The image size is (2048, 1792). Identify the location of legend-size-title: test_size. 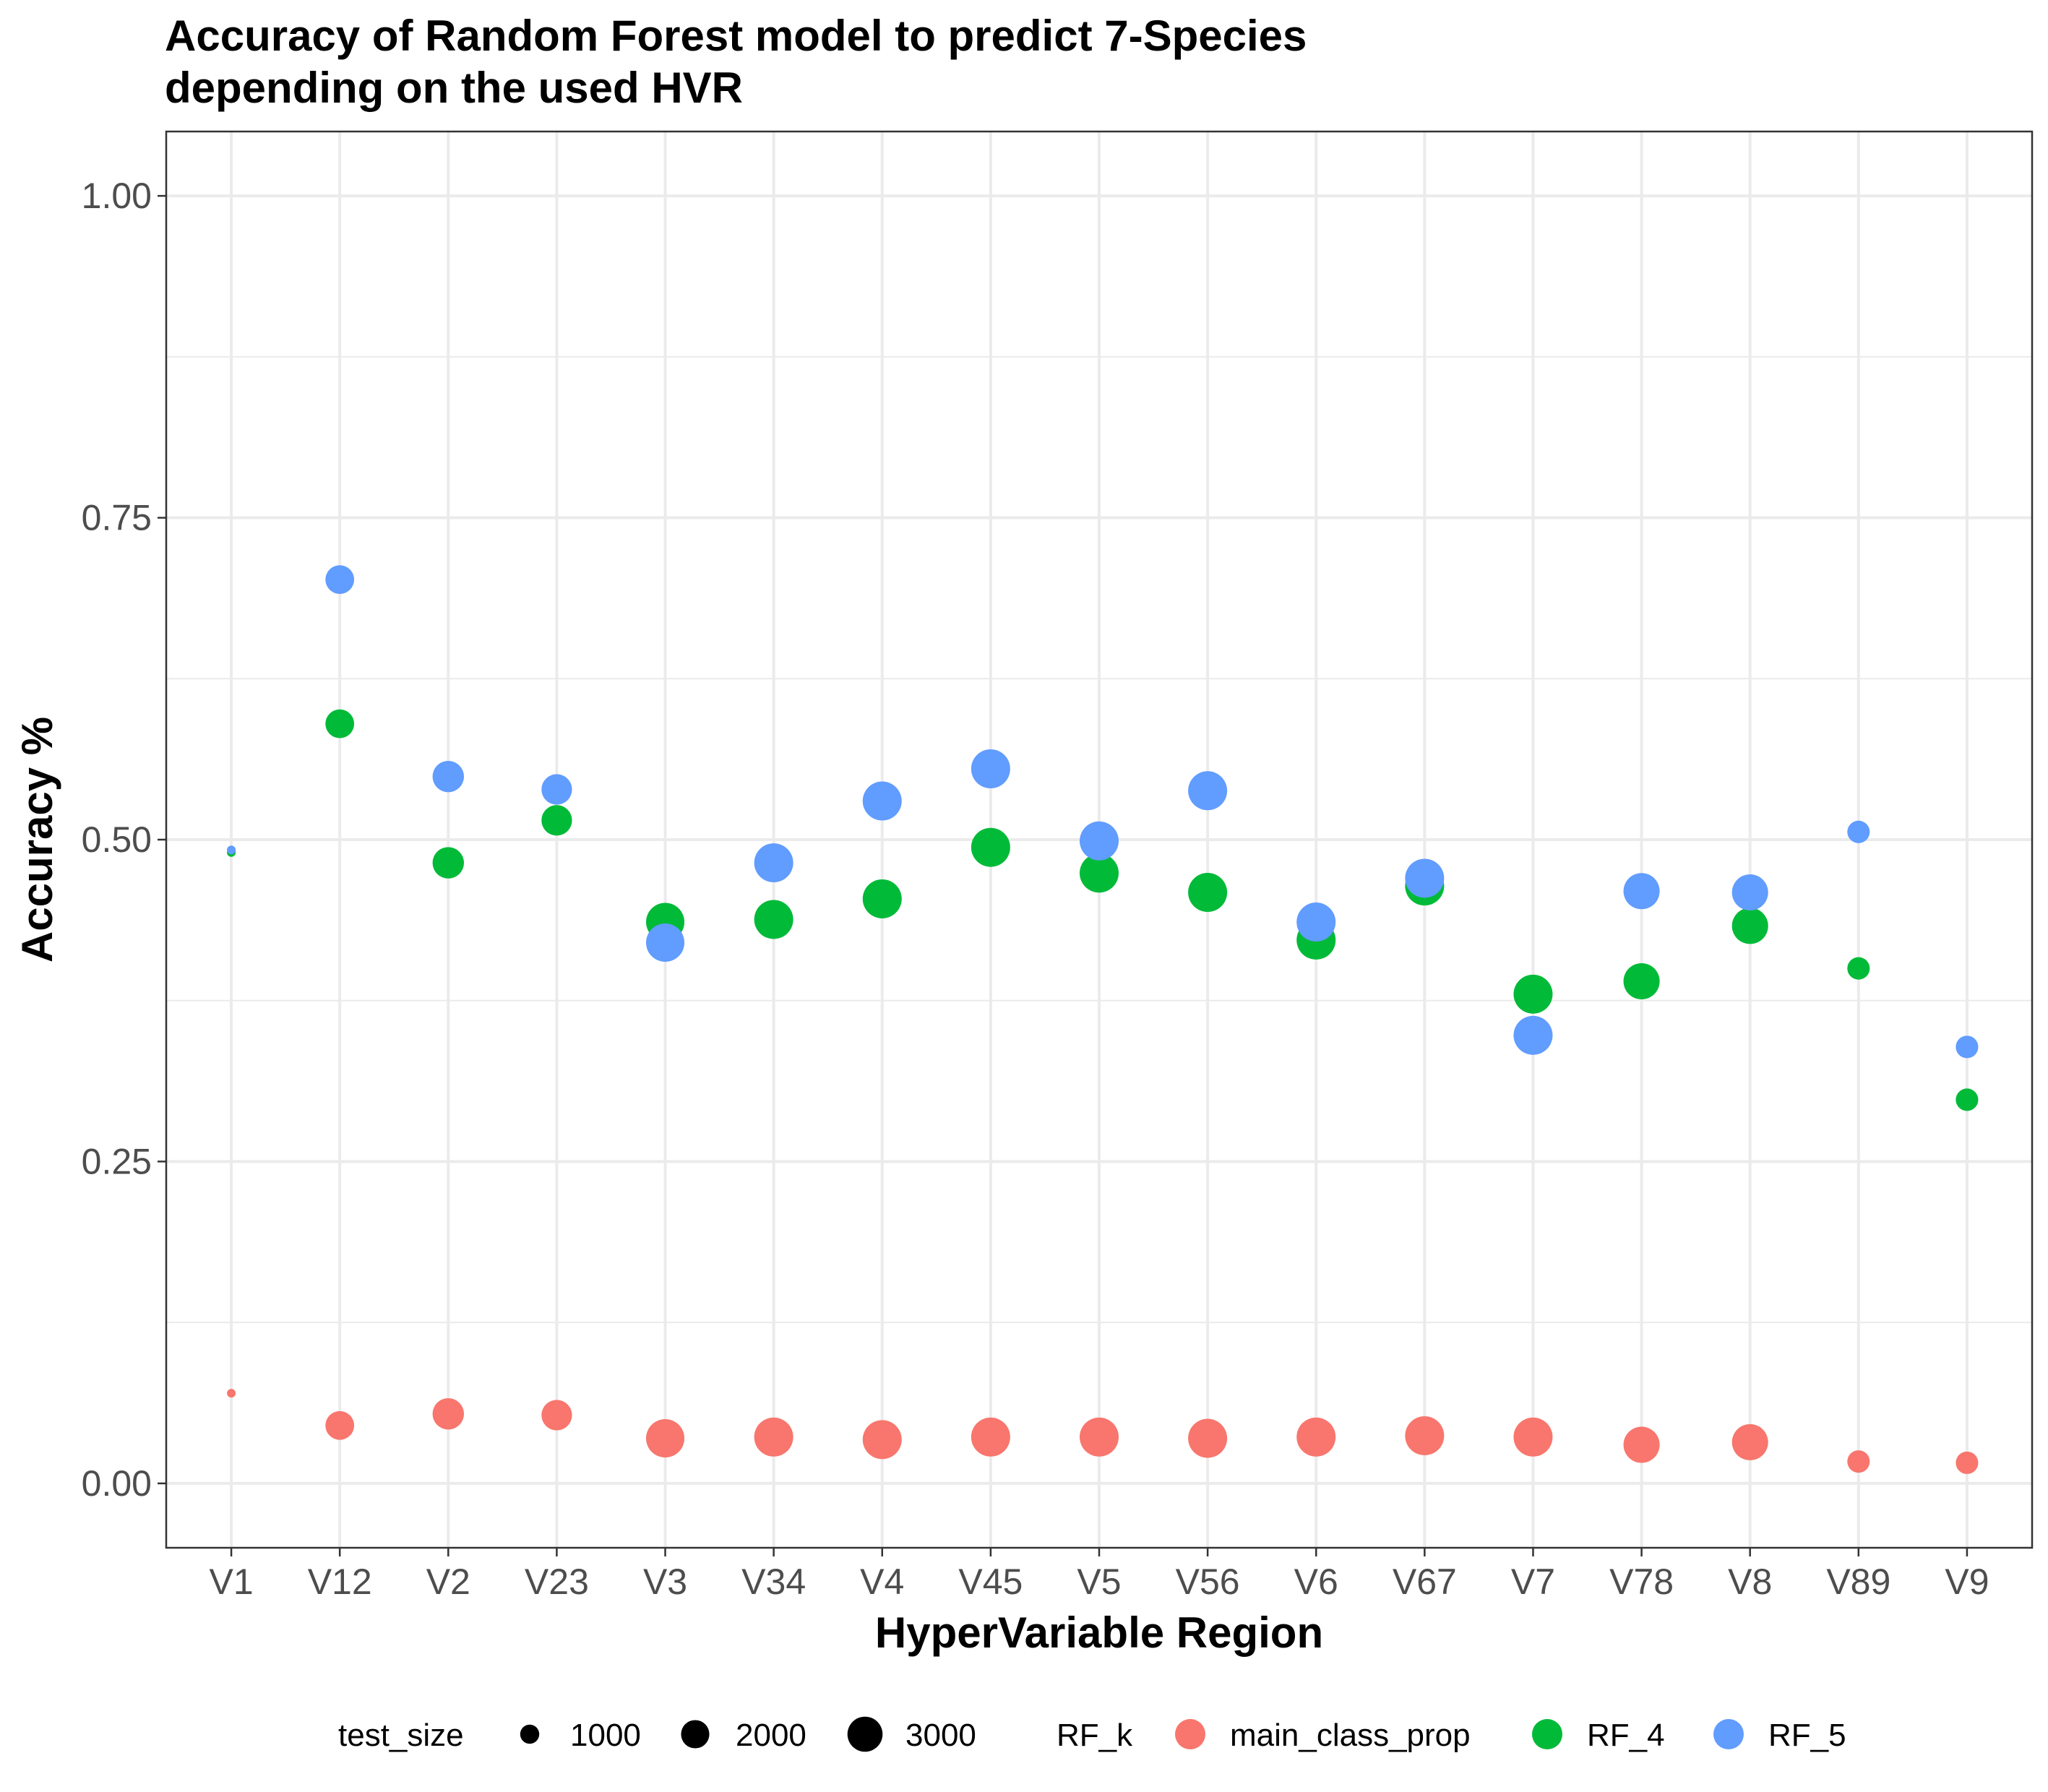
(401, 1735).